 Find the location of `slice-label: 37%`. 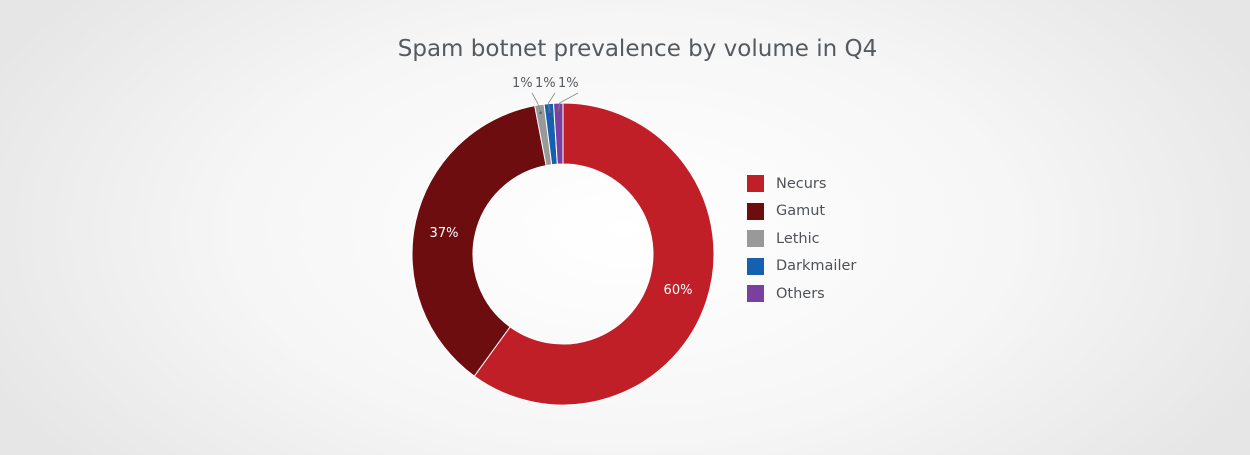

slice-label: 37% is located at coordinates (444, 233).